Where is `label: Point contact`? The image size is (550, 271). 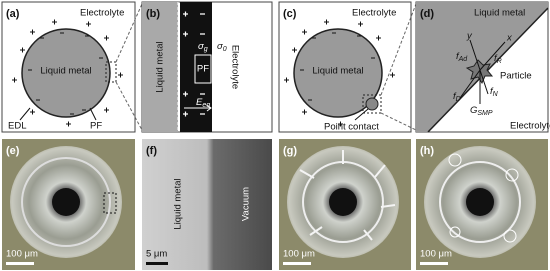 label: Point contact is located at coordinates (351, 127).